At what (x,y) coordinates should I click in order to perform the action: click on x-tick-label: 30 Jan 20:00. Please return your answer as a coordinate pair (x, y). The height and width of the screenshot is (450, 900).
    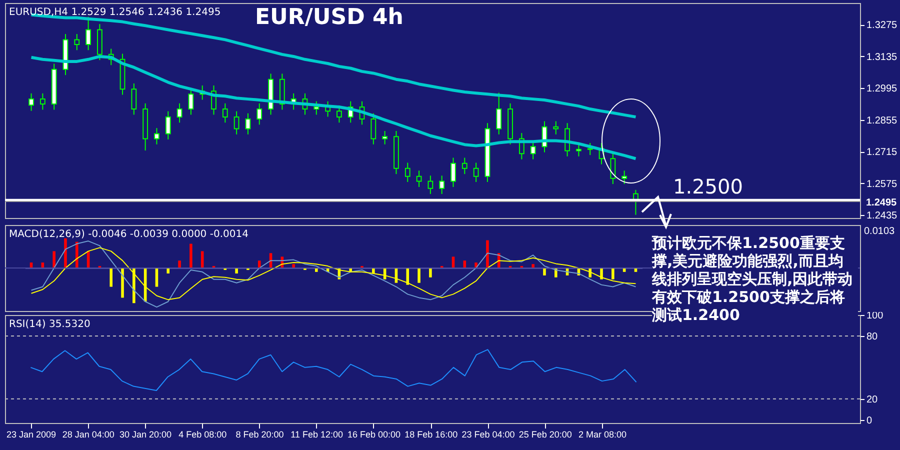
    Looking at the image, I should click on (145, 435).